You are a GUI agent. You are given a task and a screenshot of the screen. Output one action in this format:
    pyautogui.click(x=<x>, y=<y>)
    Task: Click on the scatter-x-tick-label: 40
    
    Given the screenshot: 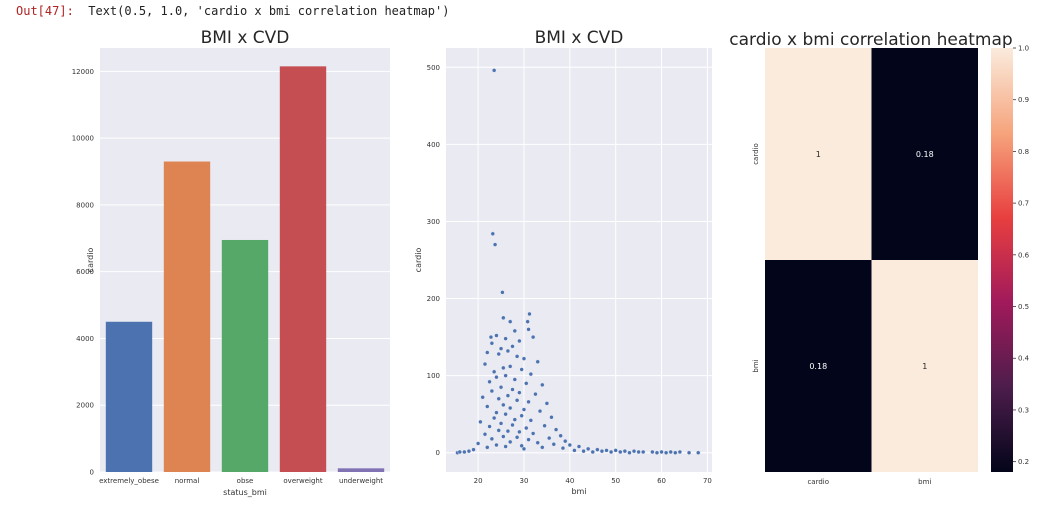 What is the action you would take?
    pyautogui.click(x=569, y=481)
    